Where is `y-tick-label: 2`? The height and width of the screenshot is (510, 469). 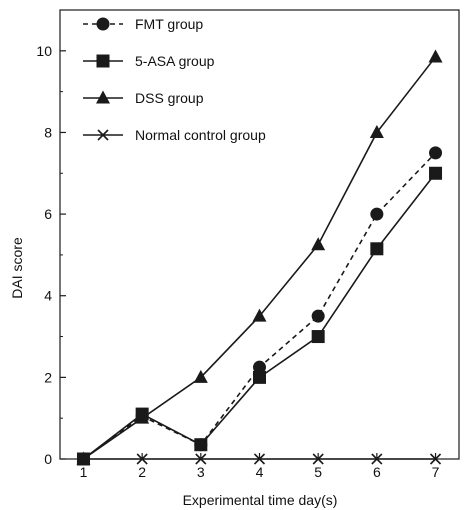 y-tick-label: 2 is located at coordinates (48, 377).